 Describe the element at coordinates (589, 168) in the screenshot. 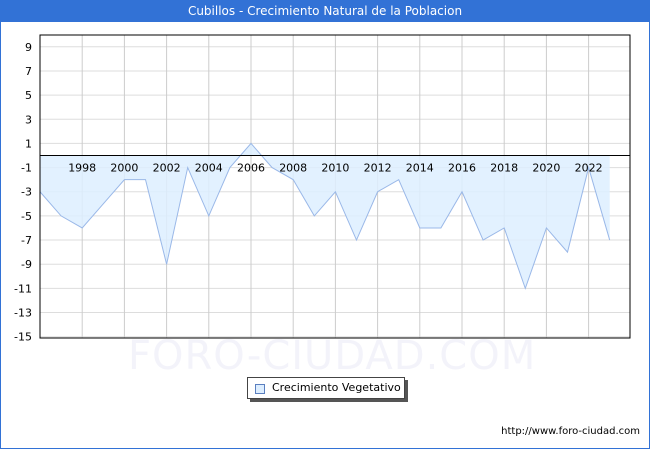

I see `x-tick-label: 2022` at that location.